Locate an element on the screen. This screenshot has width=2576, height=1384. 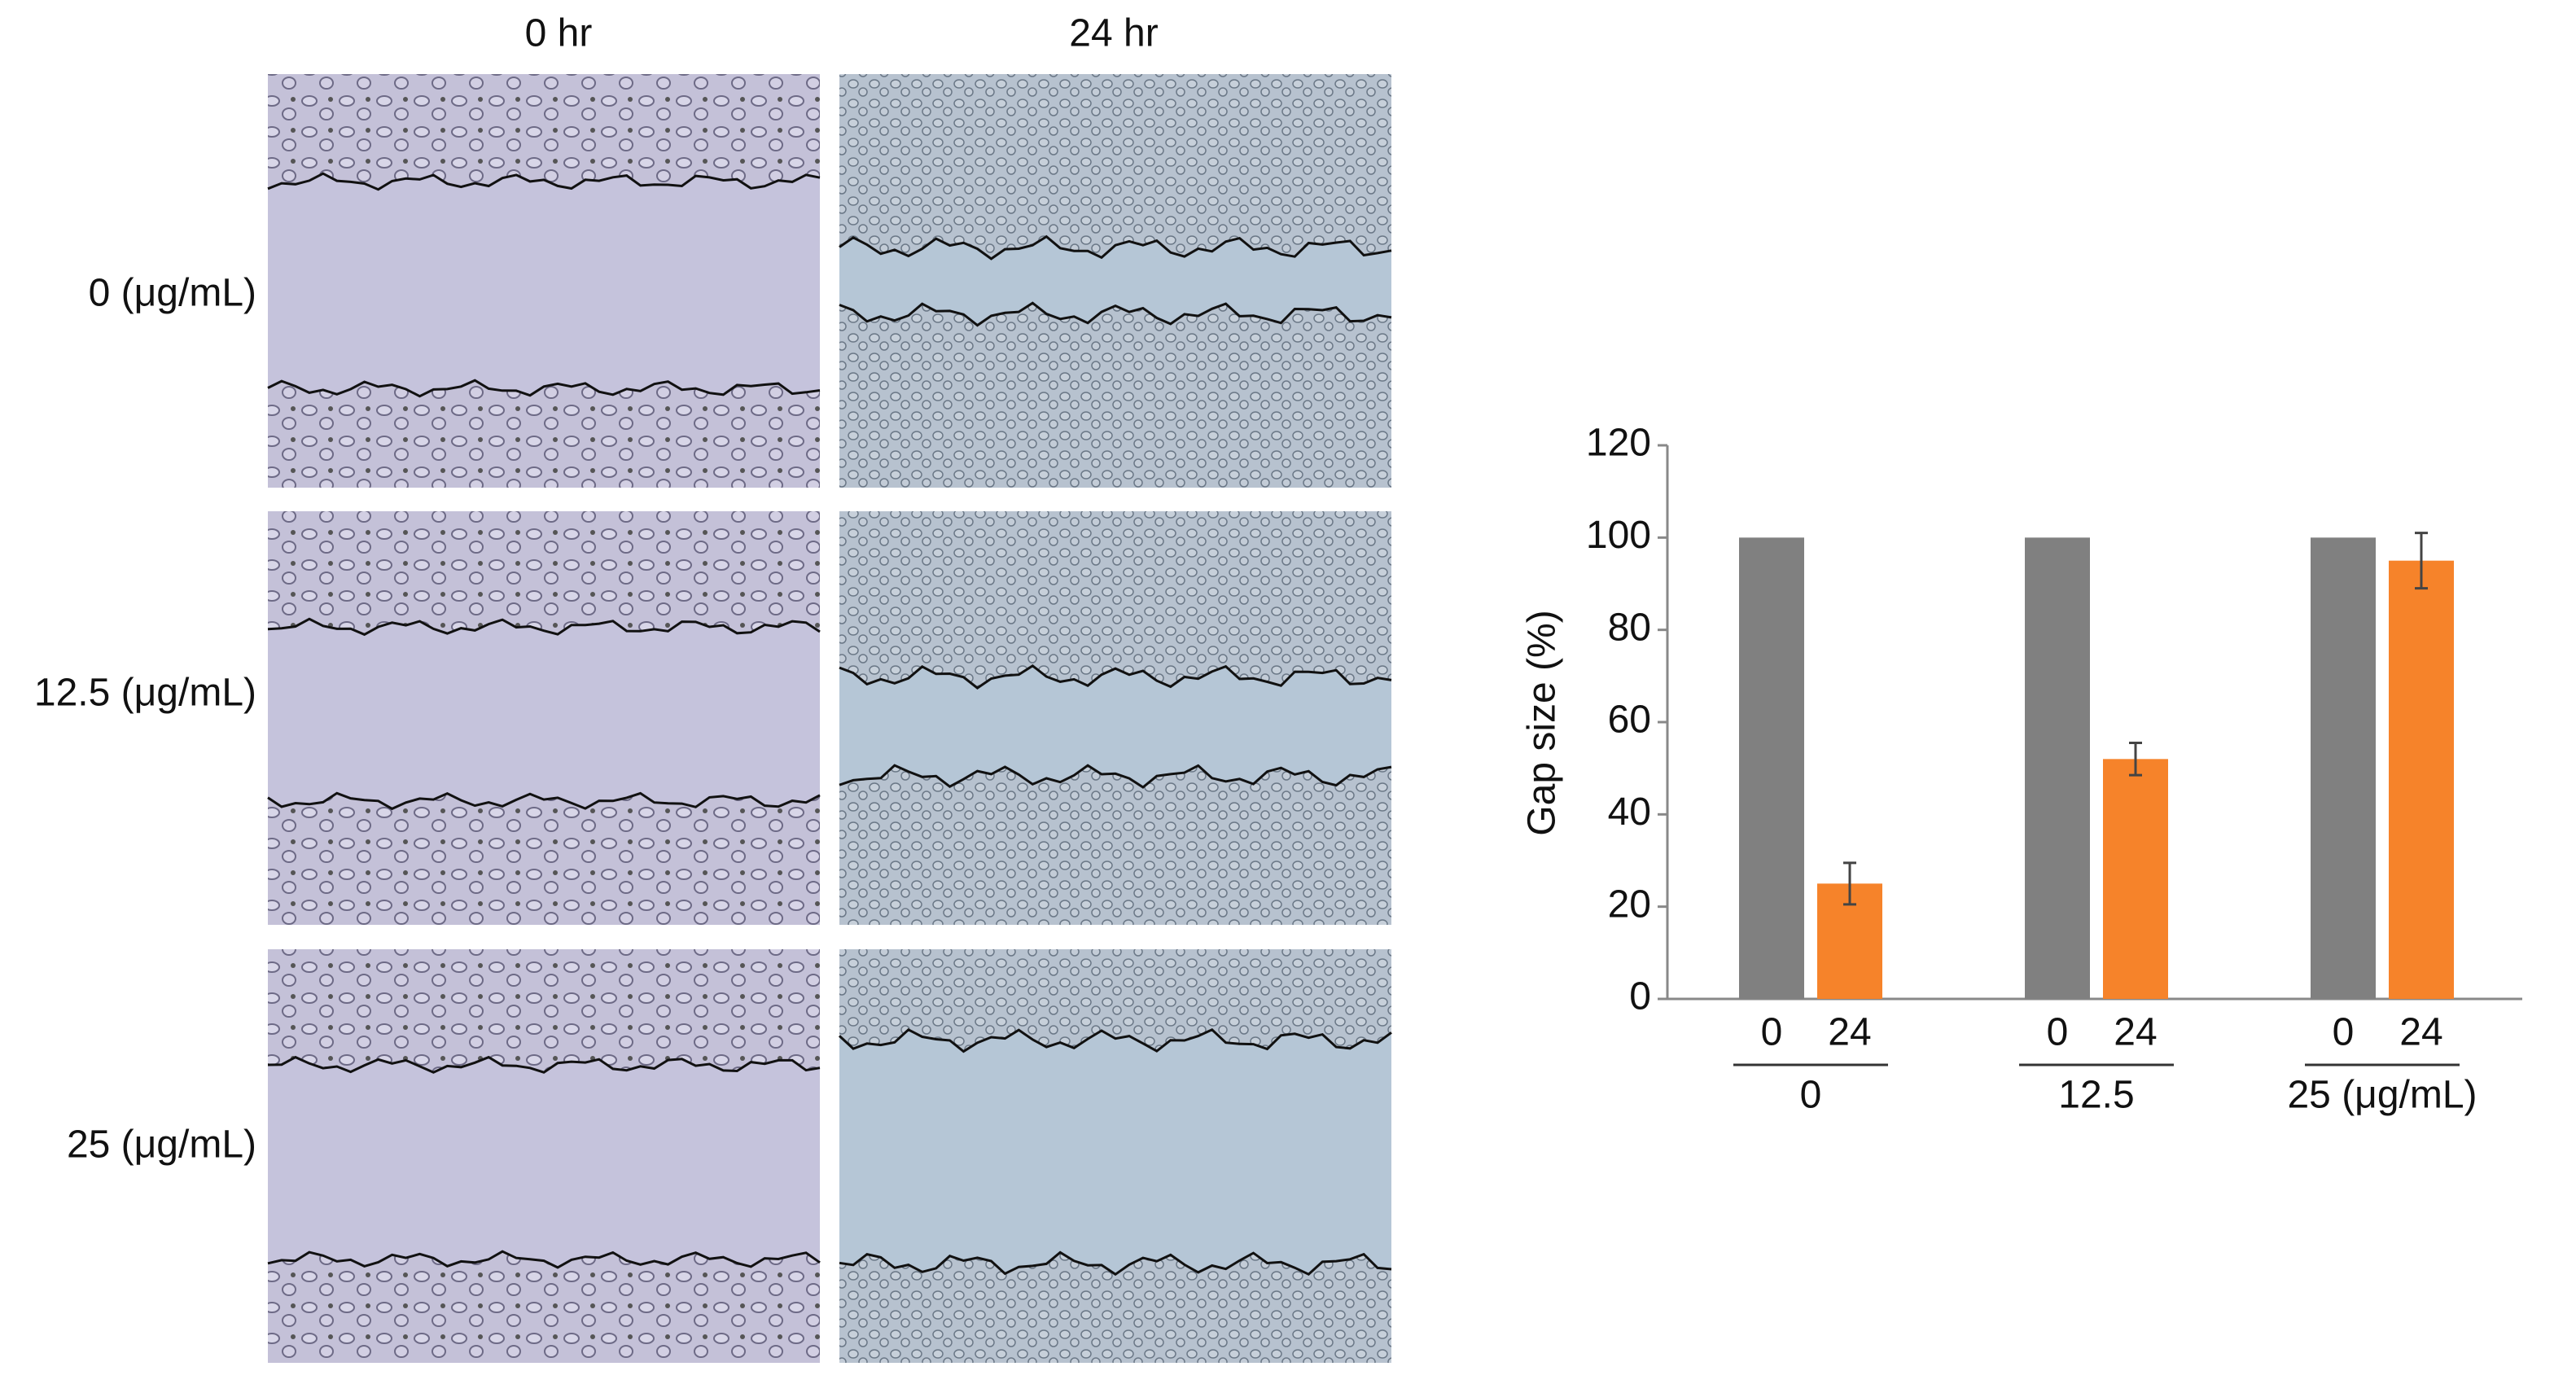
y-tick-label: 60 is located at coordinates (1629, 720).